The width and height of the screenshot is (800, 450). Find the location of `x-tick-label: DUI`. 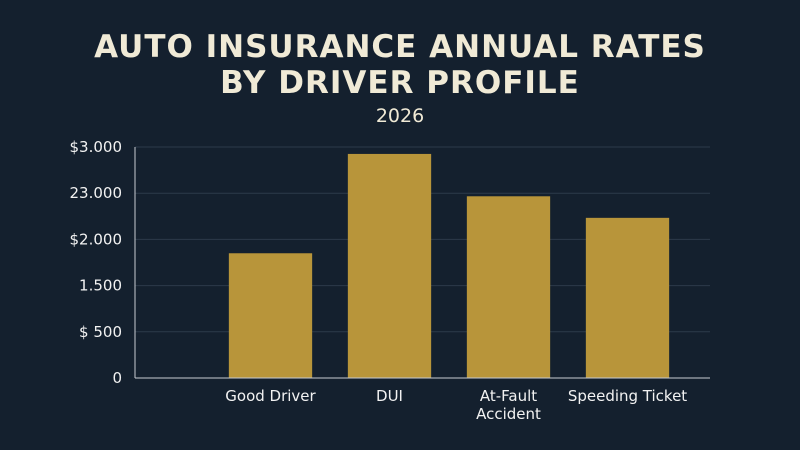

x-tick-label: DUI is located at coordinates (389, 396).